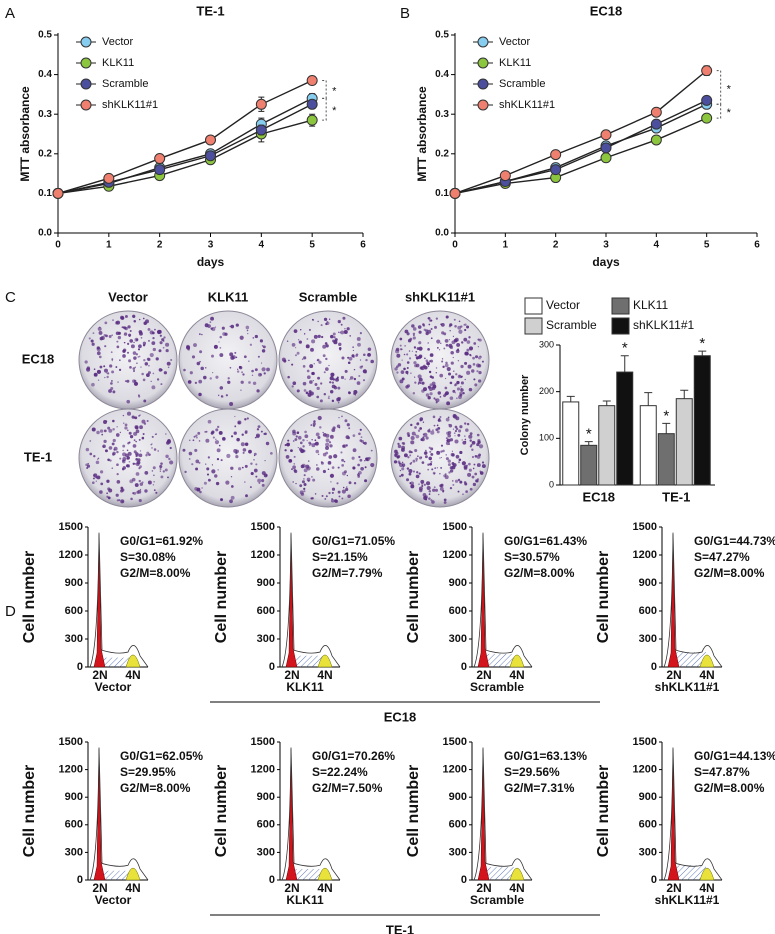 The height and width of the screenshot is (934, 775). What do you see at coordinates (86, 42) in the screenshot?
I see `legend-marker` at bounding box center [86, 42].